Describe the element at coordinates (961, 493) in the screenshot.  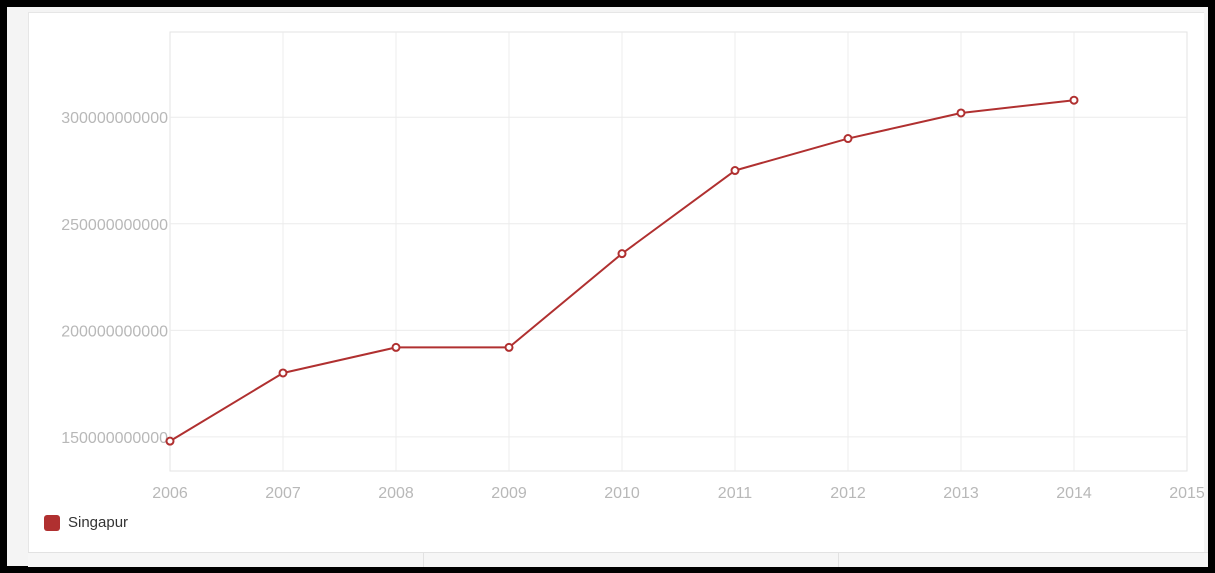
I see `x-tick-label: 2013` at that location.